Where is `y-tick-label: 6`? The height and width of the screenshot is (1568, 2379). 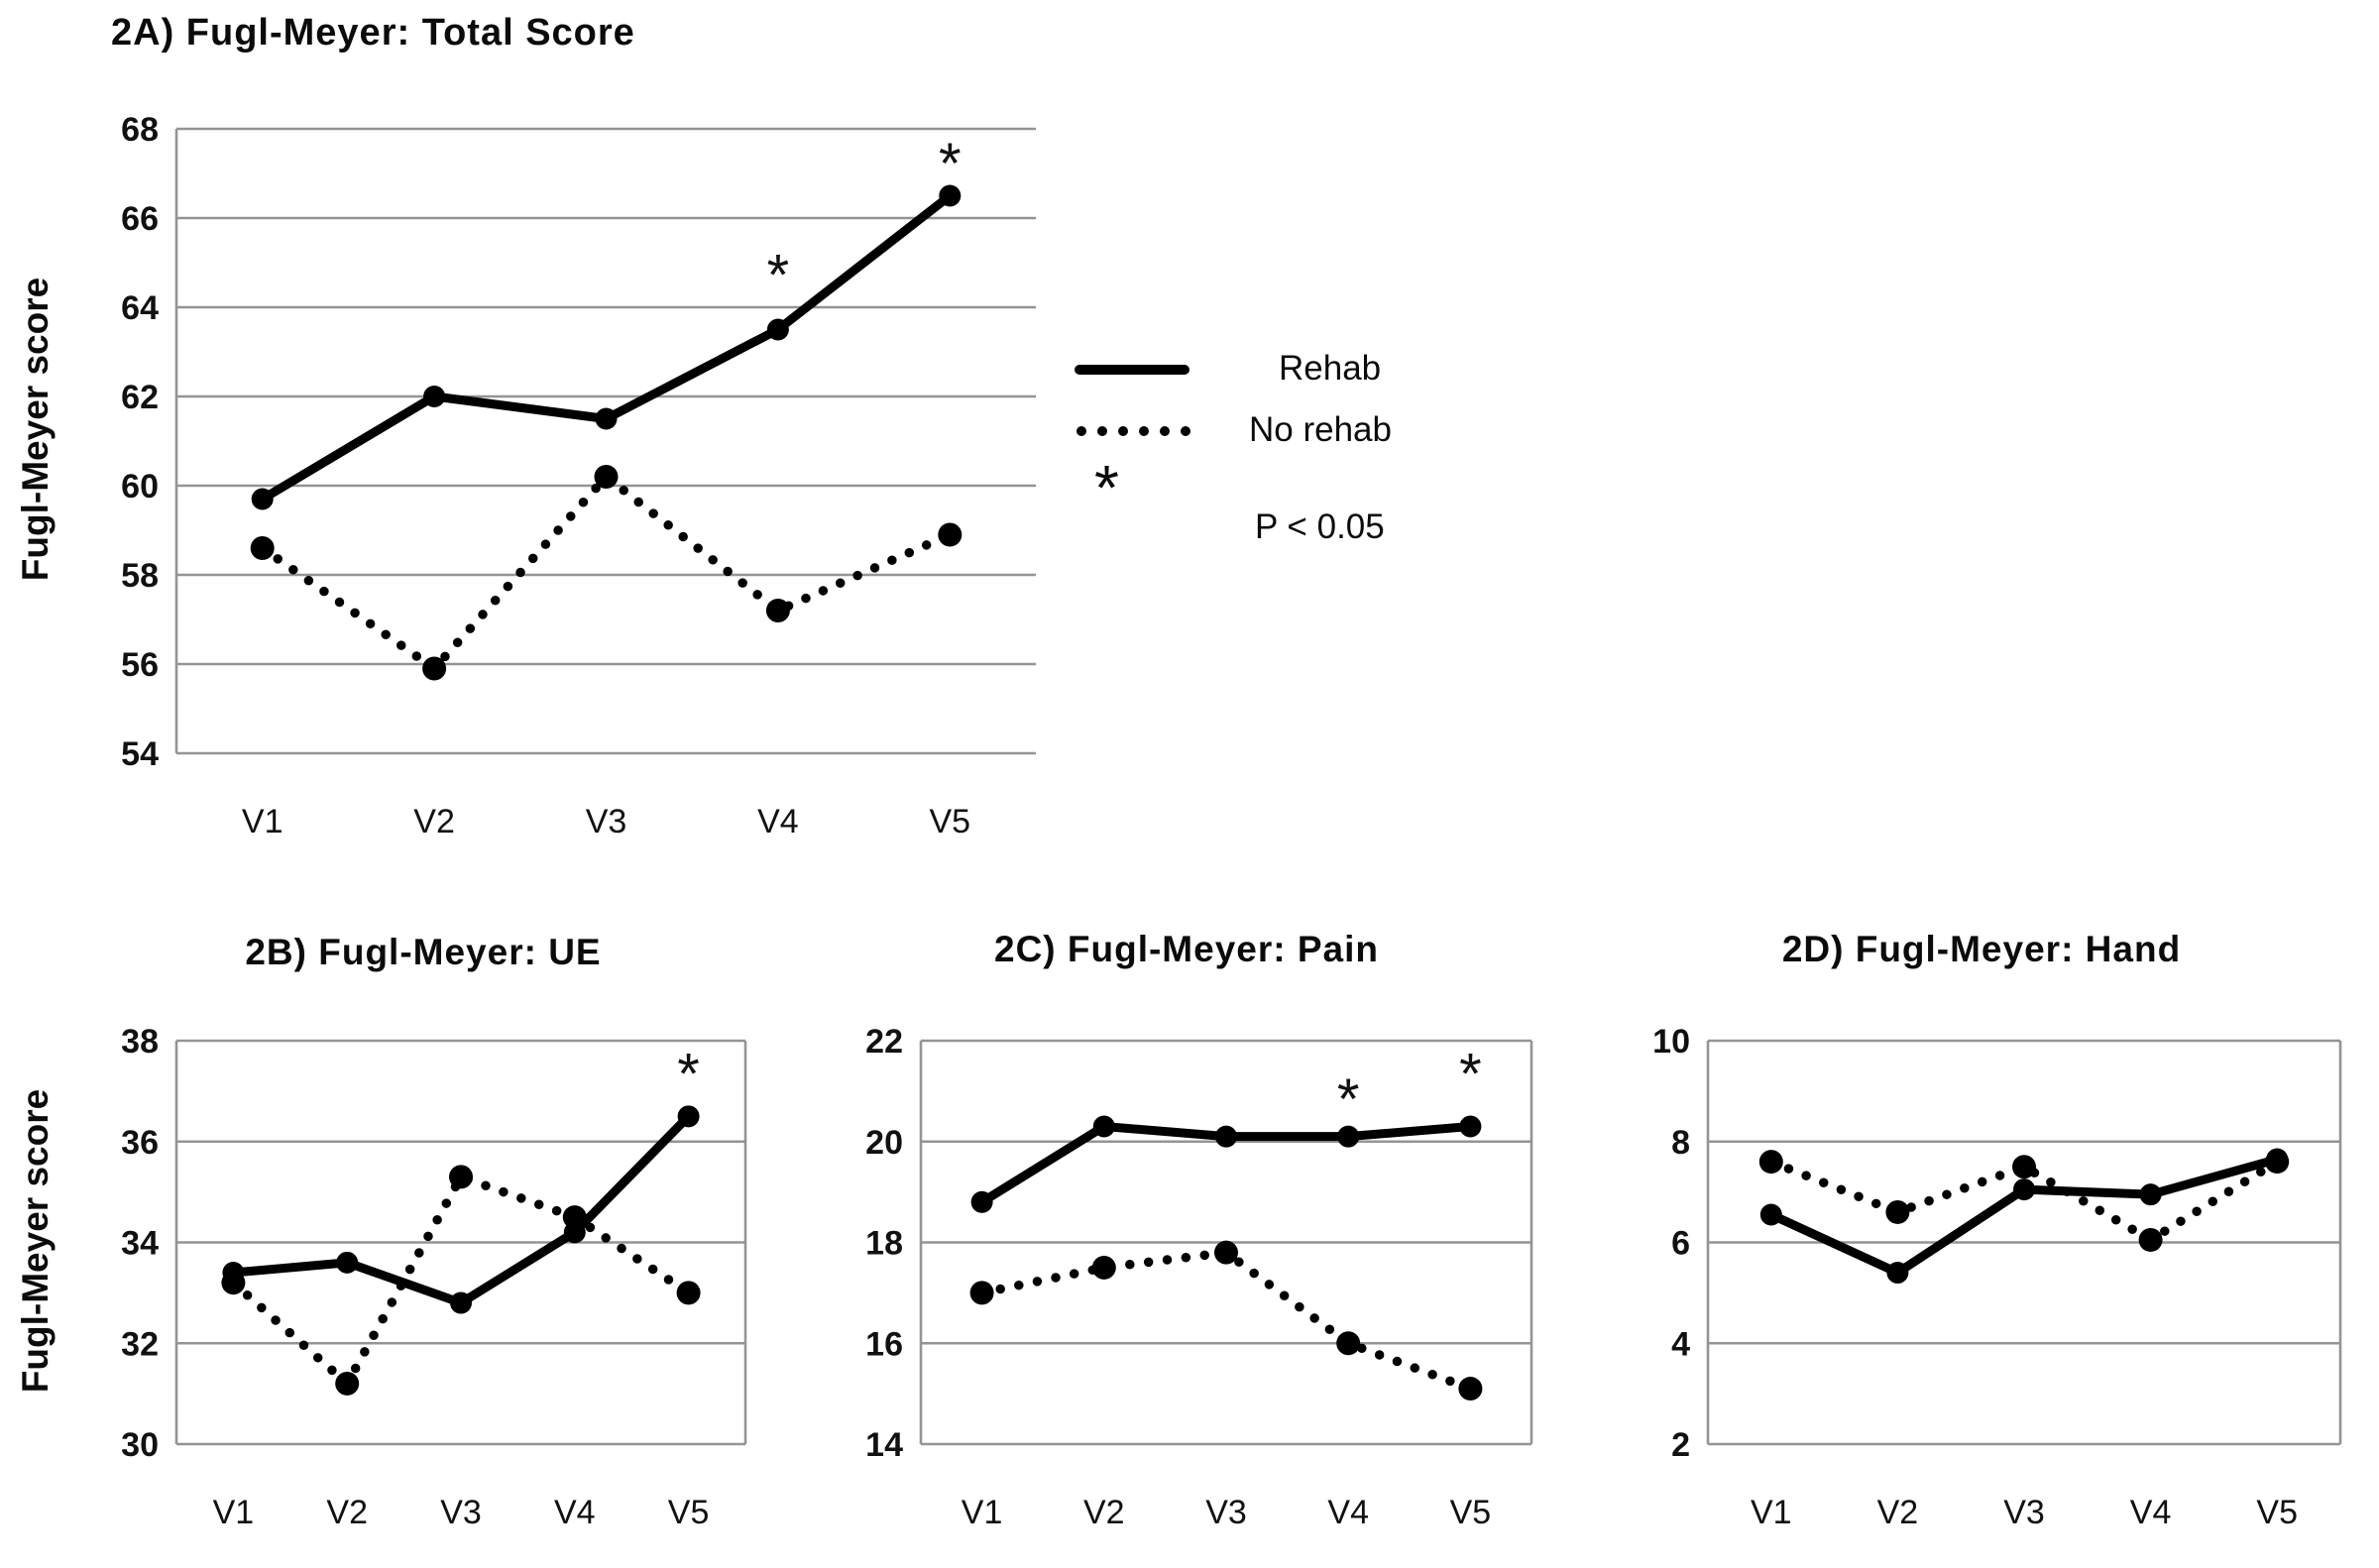 y-tick-label: 6 is located at coordinates (1680, 1244).